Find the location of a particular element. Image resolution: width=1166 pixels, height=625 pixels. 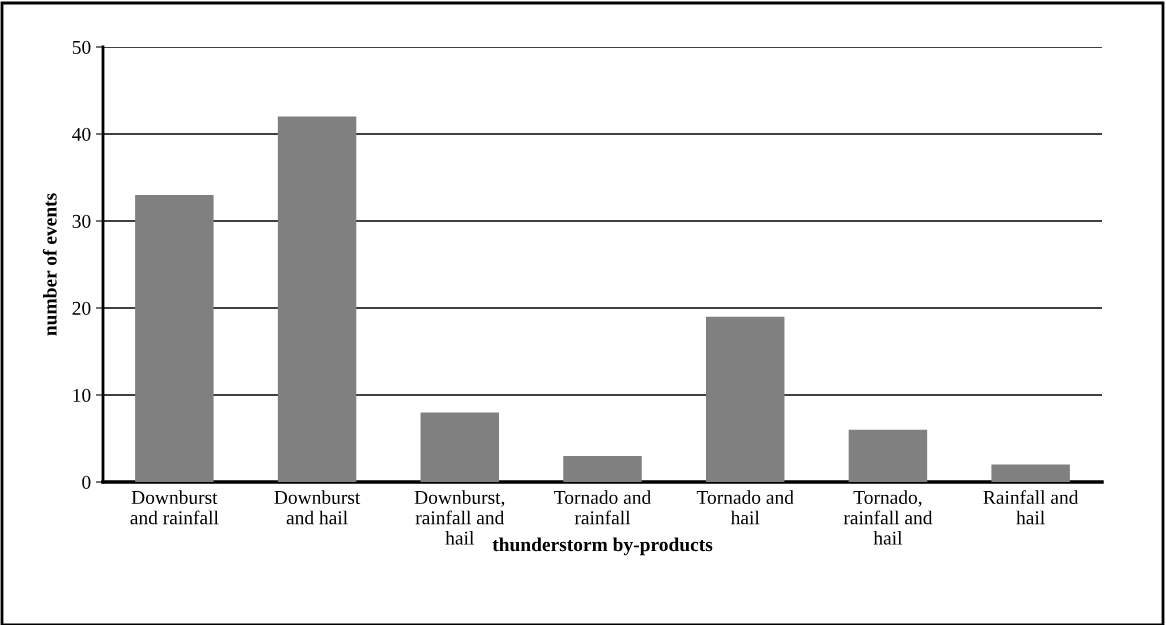

y-axis-title: number of events is located at coordinates (49, 264).